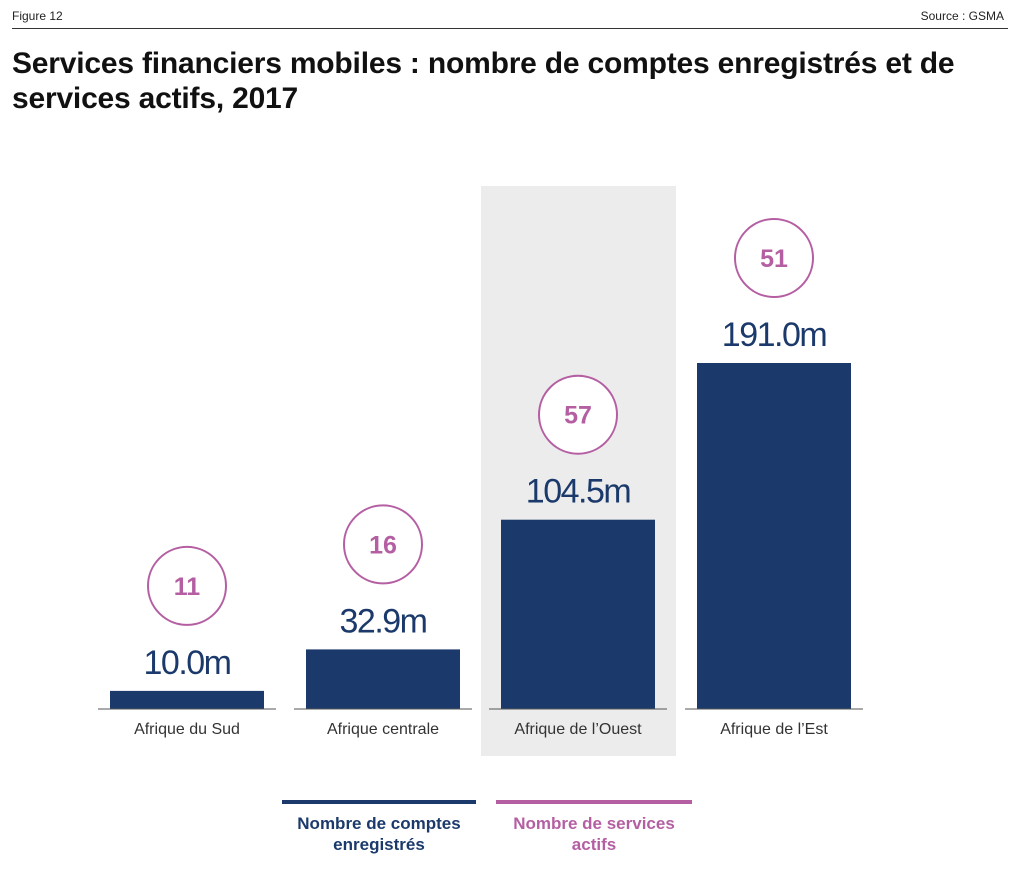 The image size is (1020, 871). I want to click on bar-value-label: 10.0m, so click(187, 663).